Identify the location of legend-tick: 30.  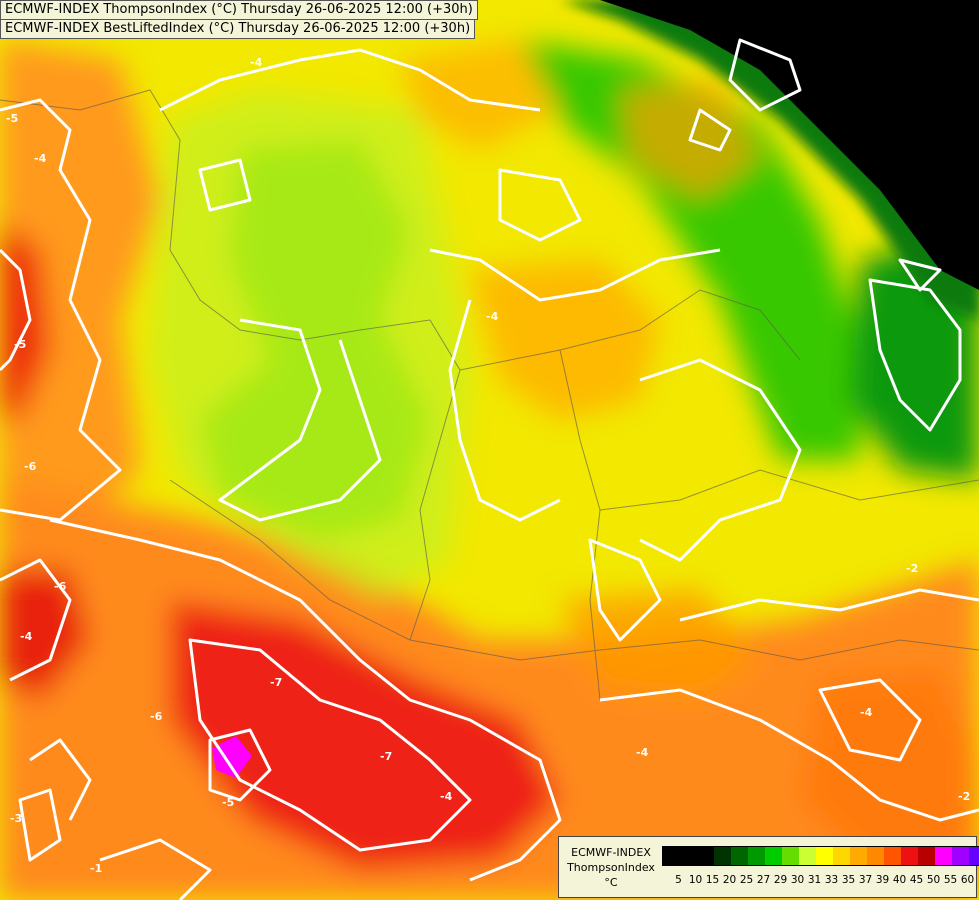
(797, 880).